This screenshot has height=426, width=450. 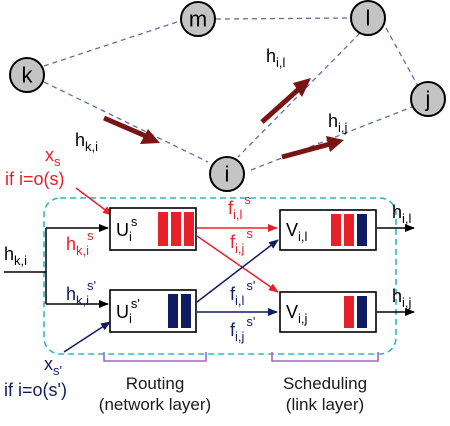 I want to click on label-h-ki-s: hk,is, so click(x=80, y=243).